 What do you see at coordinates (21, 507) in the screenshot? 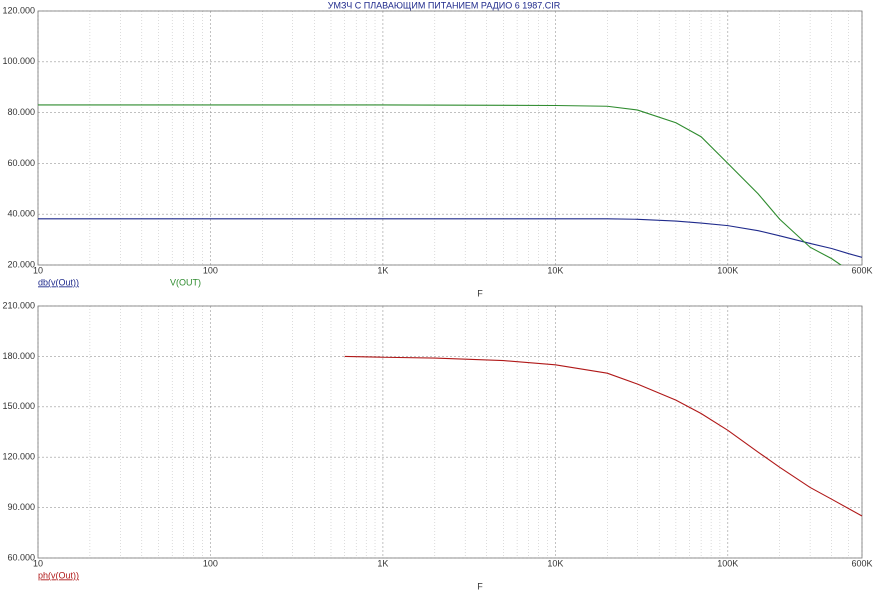
I see `y-tick-label: 90.000` at bounding box center [21, 507].